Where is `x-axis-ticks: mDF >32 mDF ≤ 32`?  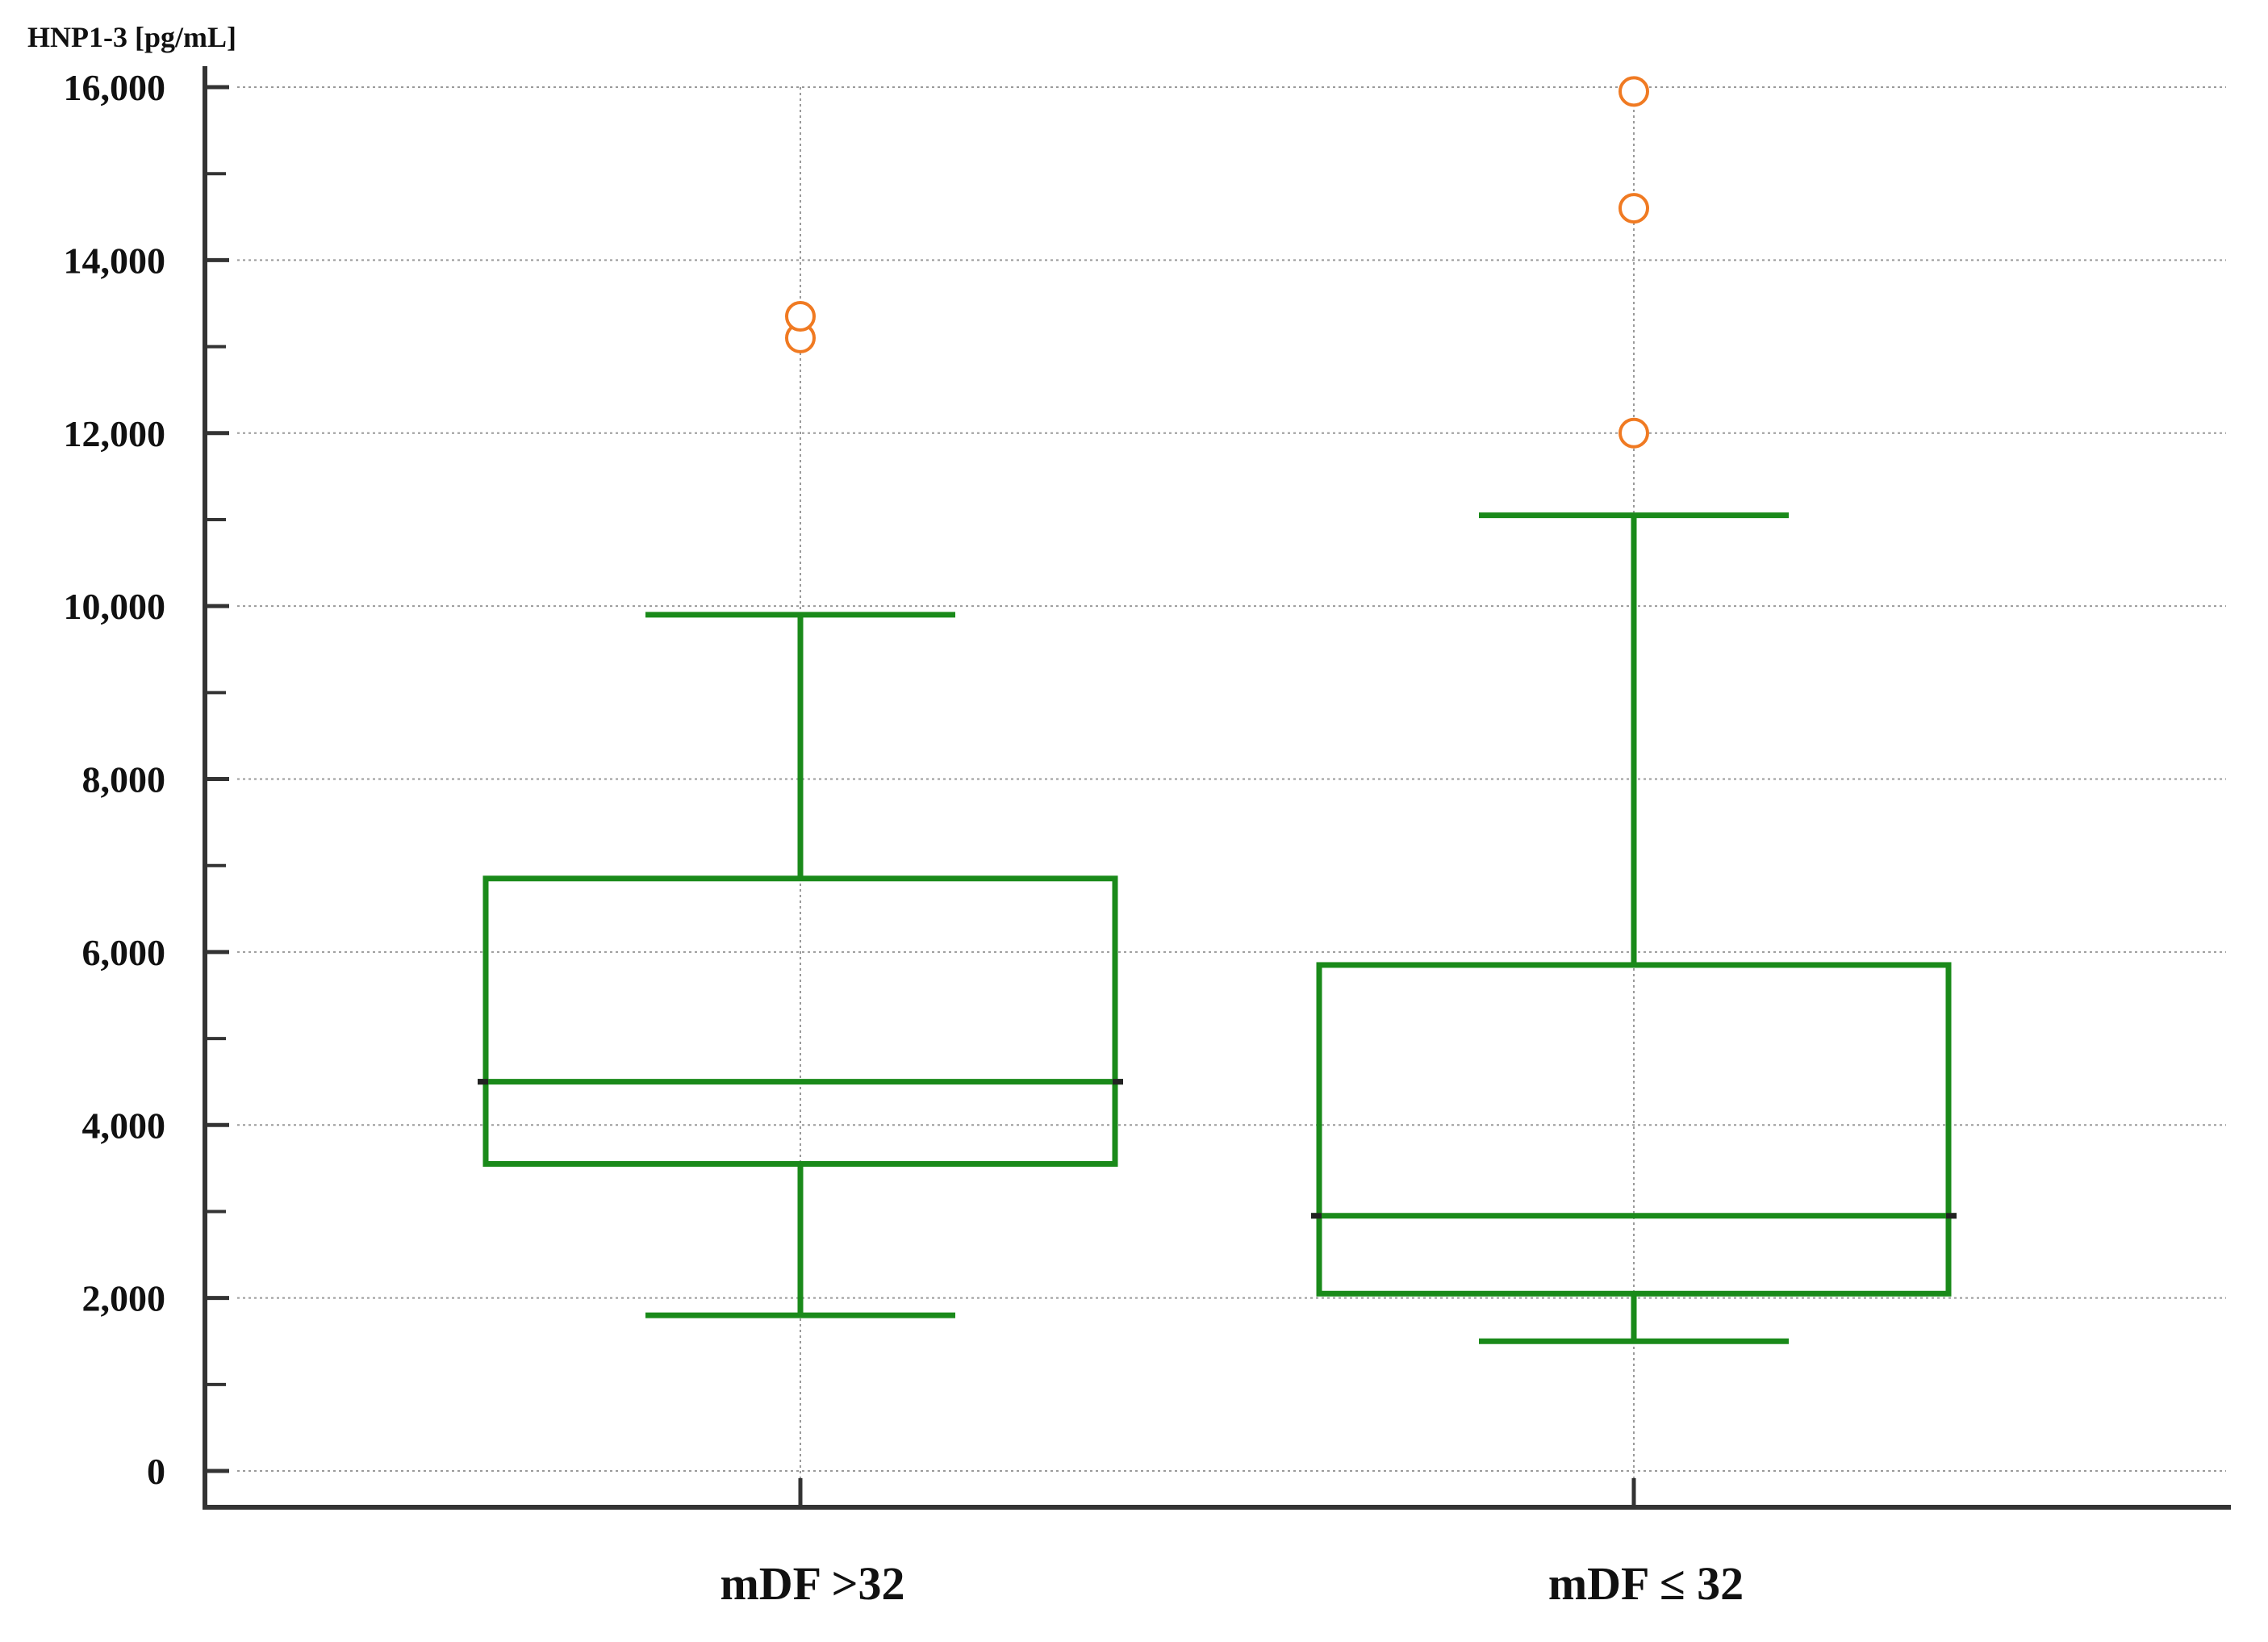
x-axis-ticks: mDF >32 mDF ≤ 32 is located at coordinates (1232, 1544).